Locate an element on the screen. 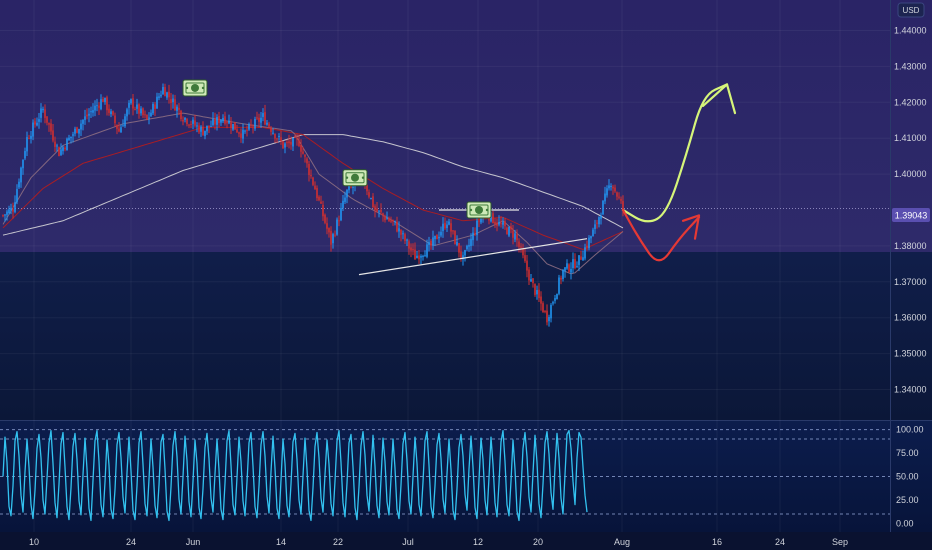 The height and width of the screenshot is (550, 932). forecast-down-path is located at coordinates (661, 235).